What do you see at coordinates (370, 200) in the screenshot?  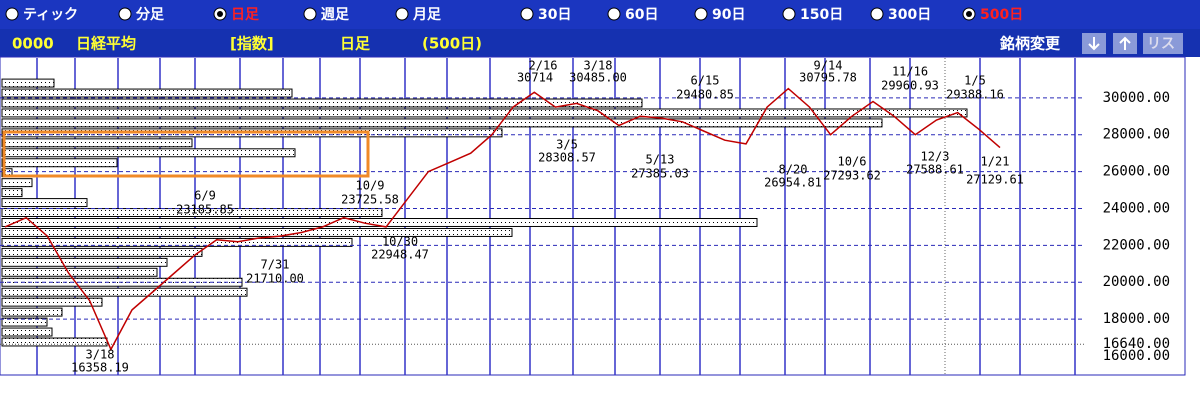 I see `annotation-price: 23725.58` at bounding box center [370, 200].